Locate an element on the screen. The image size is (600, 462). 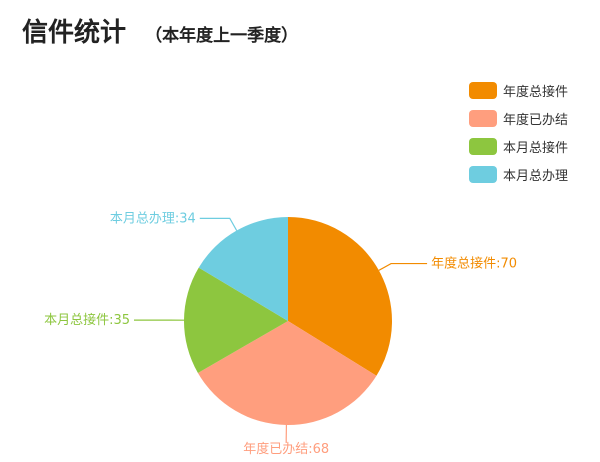
legend-item-monthly-handled: 本月总办理 is located at coordinates (518, 174).